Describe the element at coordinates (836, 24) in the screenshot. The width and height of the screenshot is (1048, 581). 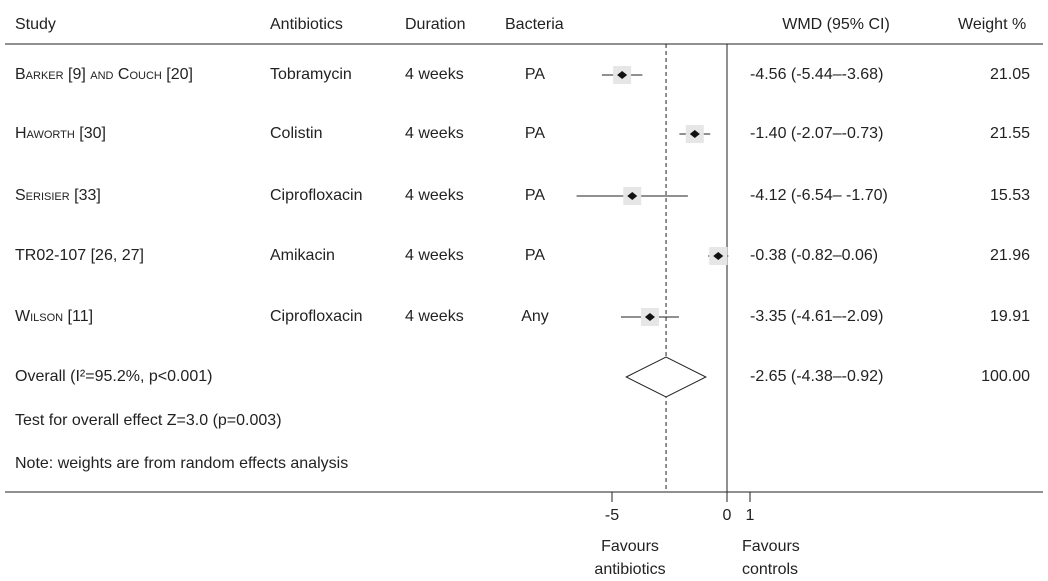
I see `header: WMD (95% CI)` at that location.